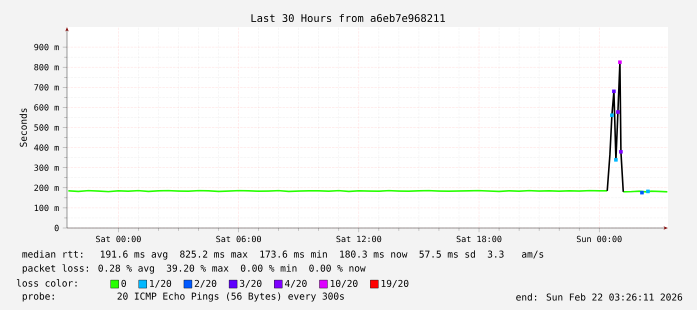  Describe the element at coordinates (283, 255) in the screenshot. I see `text: median rtt: 191.6 ms avg 825.2 ms max 173.6 ms min 180.3 ms now 57.5 ms sd 3.3 am/s` at that location.